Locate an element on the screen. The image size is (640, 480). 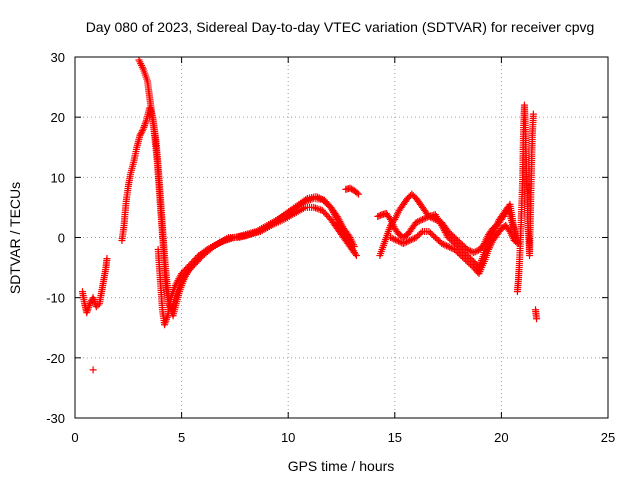
y-tick-label: -10 is located at coordinates (55, 298).